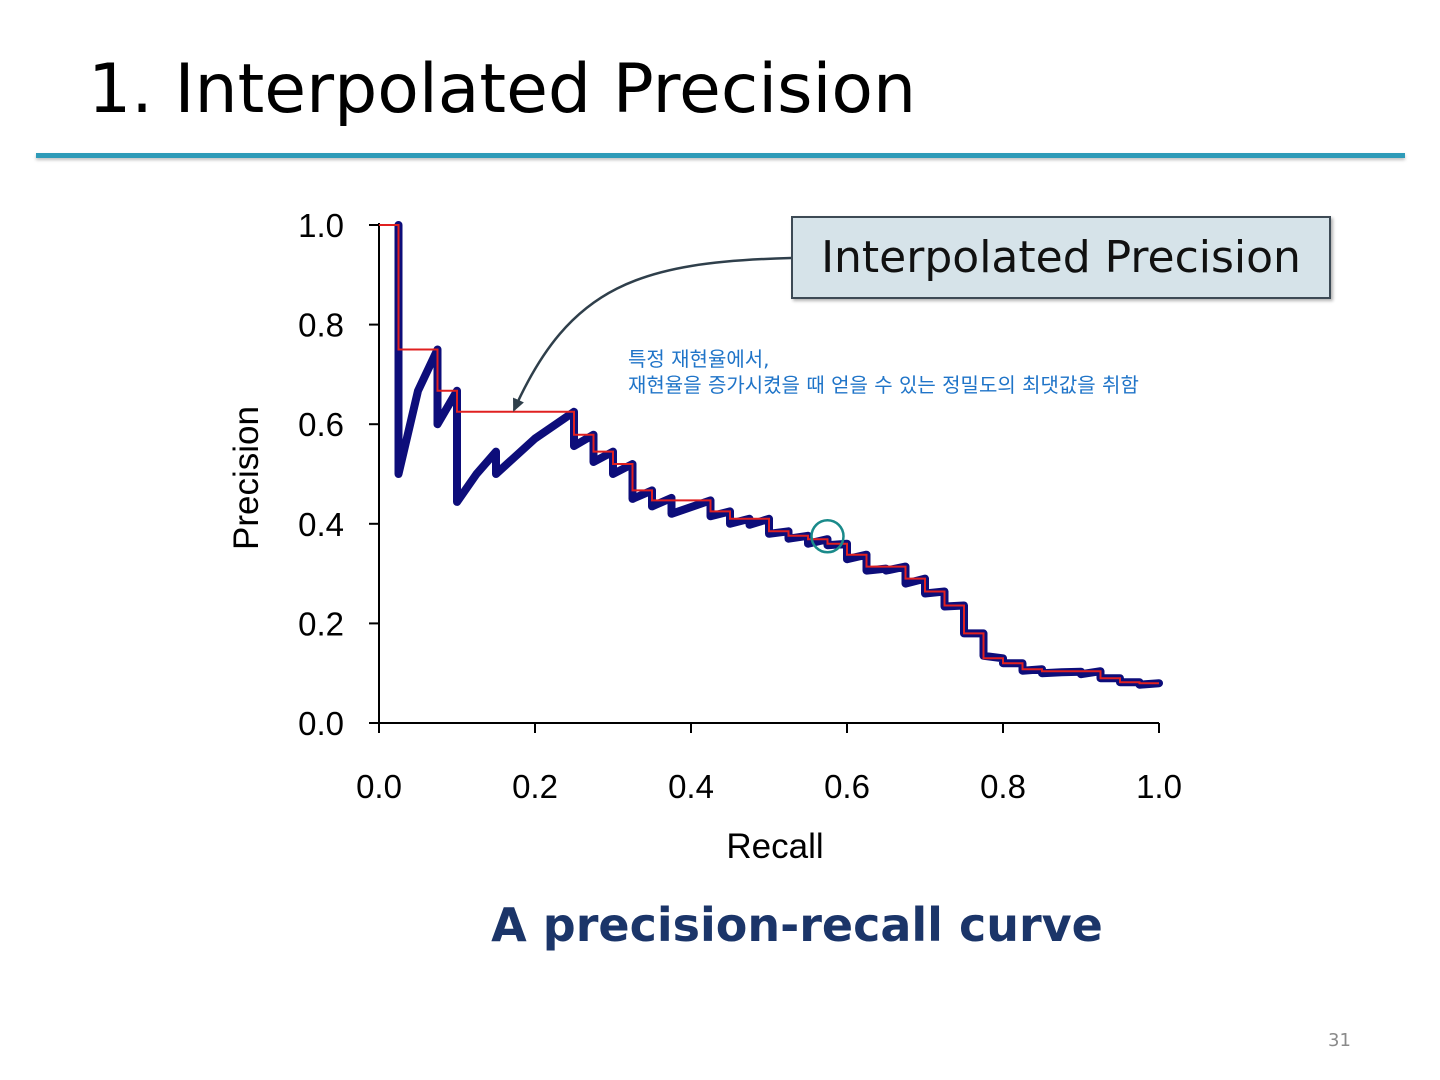 The height and width of the screenshot is (1080, 1440). What do you see at coordinates (827, 536) in the screenshot?
I see `highlight-circle` at bounding box center [827, 536].